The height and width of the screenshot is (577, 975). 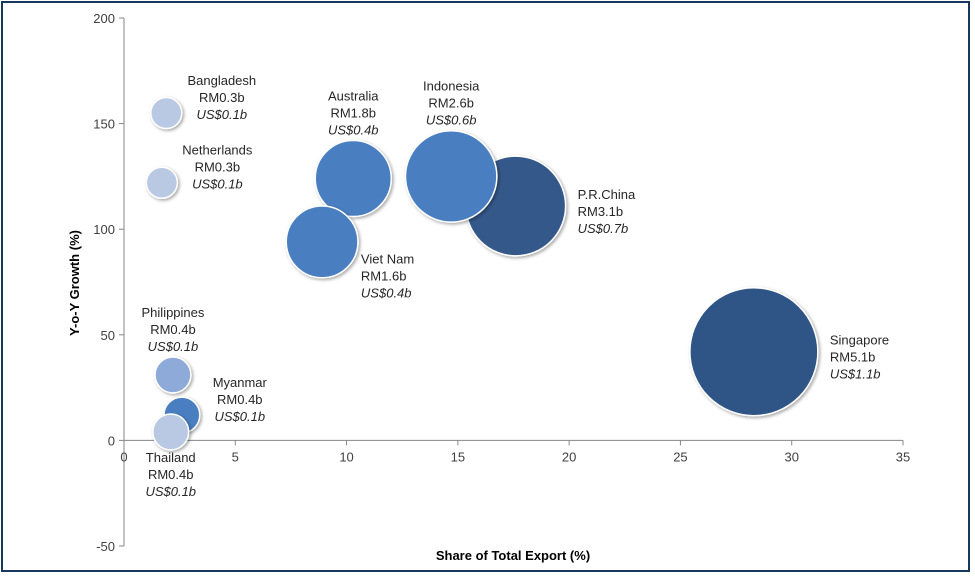 What do you see at coordinates (104, 18) in the screenshot?
I see `y-tick-label: 200` at bounding box center [104, 18].